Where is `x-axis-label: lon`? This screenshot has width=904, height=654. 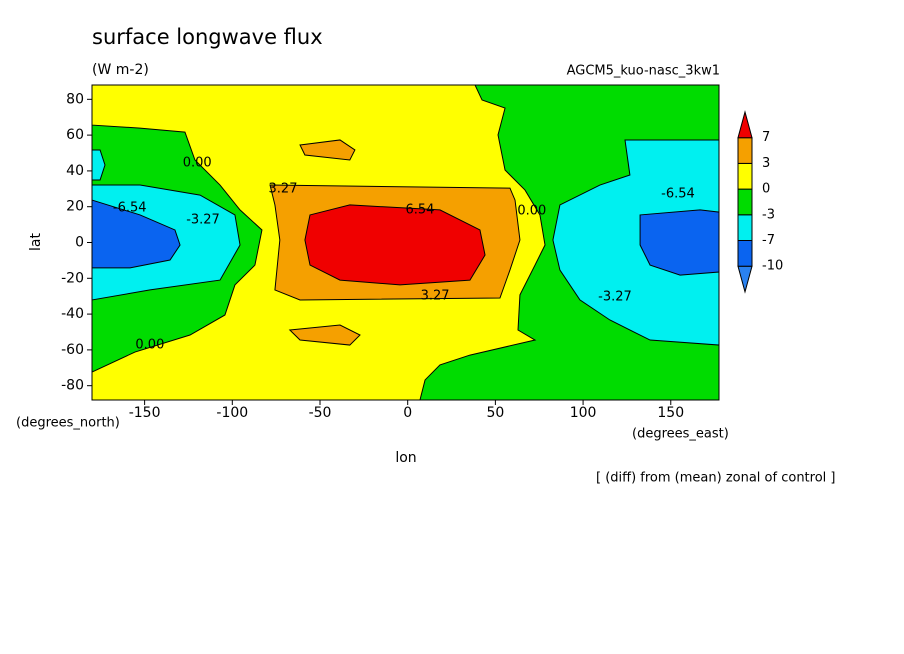
x-axis-label: lon is located at coordinates (405, 458).